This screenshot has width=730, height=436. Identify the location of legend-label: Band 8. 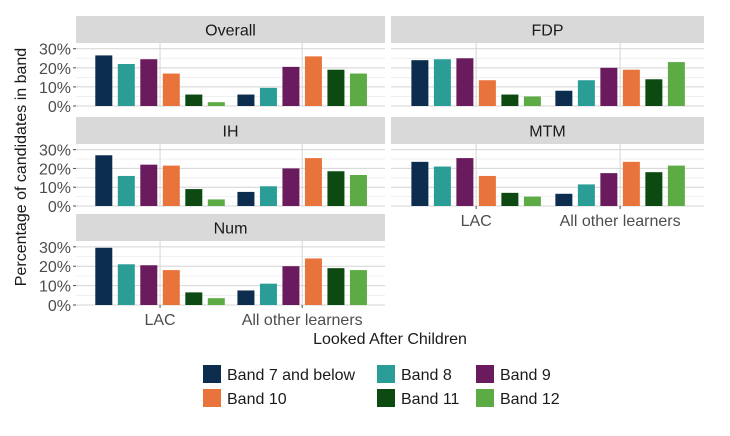
(426, 375).